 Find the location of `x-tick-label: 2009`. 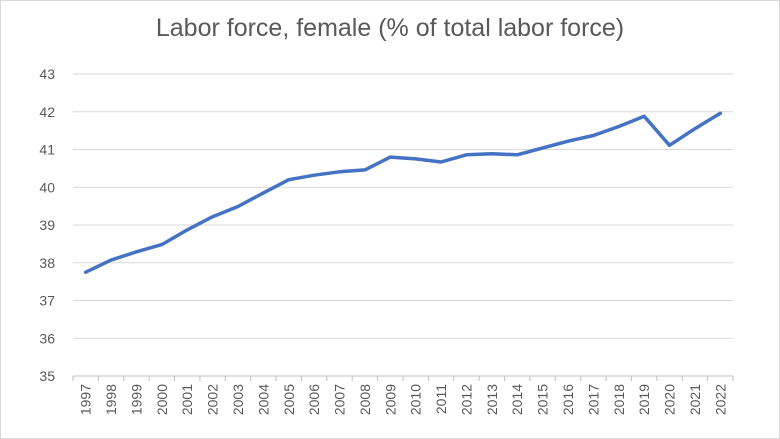

x-tick-label: 2009 is located at coordinates (390, 399).